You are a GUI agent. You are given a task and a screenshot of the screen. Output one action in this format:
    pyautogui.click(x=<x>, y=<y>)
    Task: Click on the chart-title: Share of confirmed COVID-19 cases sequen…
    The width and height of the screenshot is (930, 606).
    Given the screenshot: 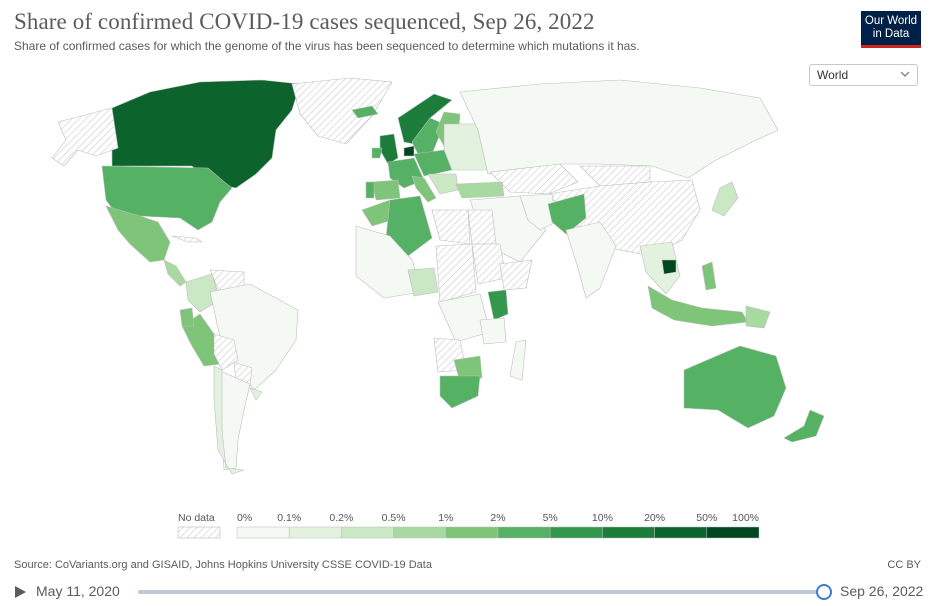 What is the action you would take?
    pyautogui.click(x=304, y=21)
    